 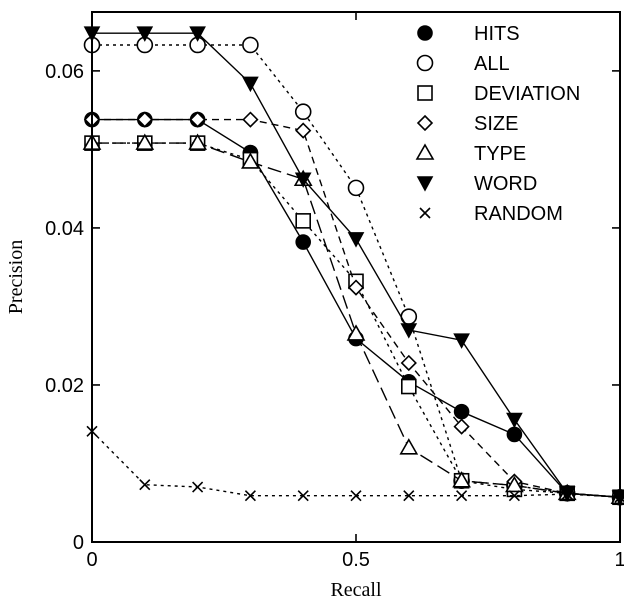 What do you see at coordinates (619, 560) in the screenshot?
I see `x-tick-label: 1` at bounding box center [619, 560].